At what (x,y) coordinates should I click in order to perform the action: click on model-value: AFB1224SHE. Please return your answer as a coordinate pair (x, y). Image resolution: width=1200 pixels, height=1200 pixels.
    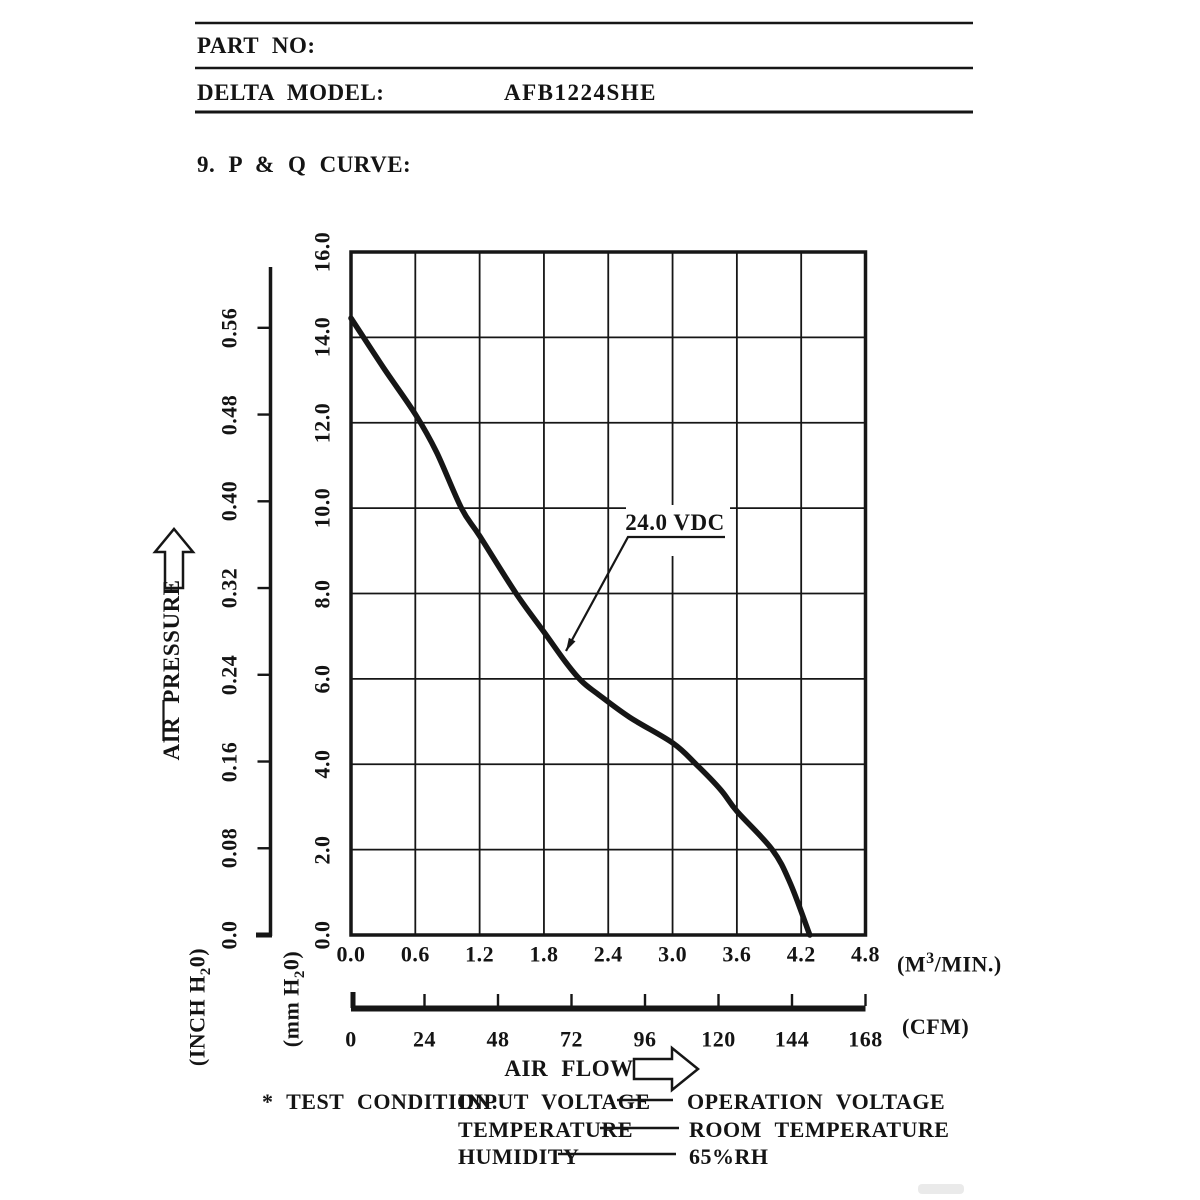
    Looking at the image, I should click on (581, 92).